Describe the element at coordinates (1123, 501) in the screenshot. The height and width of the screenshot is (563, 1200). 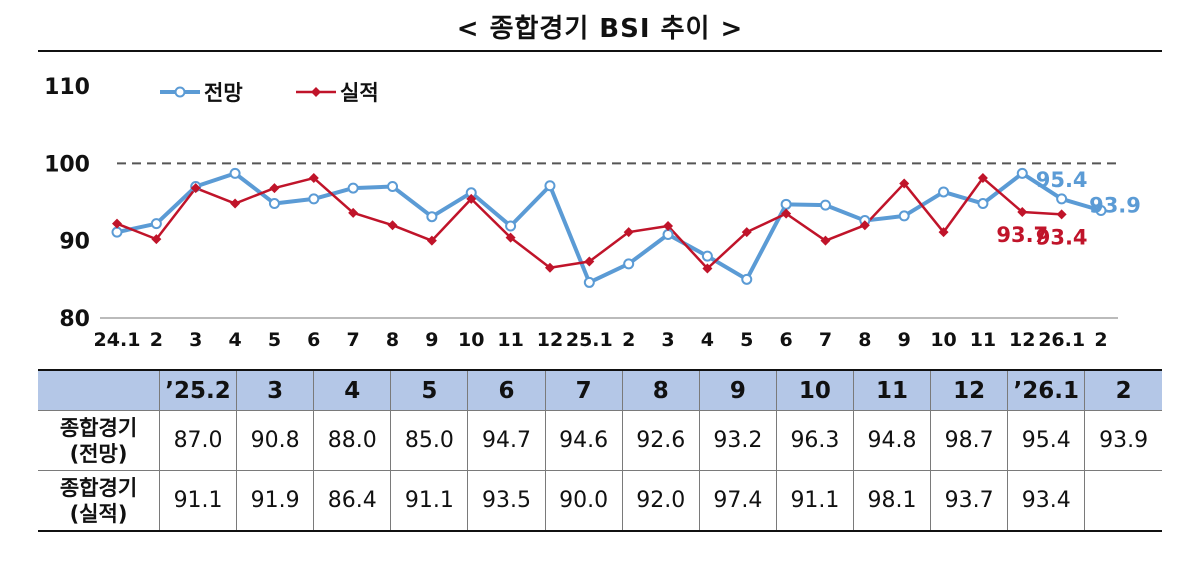
I see `table-cell` at that location.